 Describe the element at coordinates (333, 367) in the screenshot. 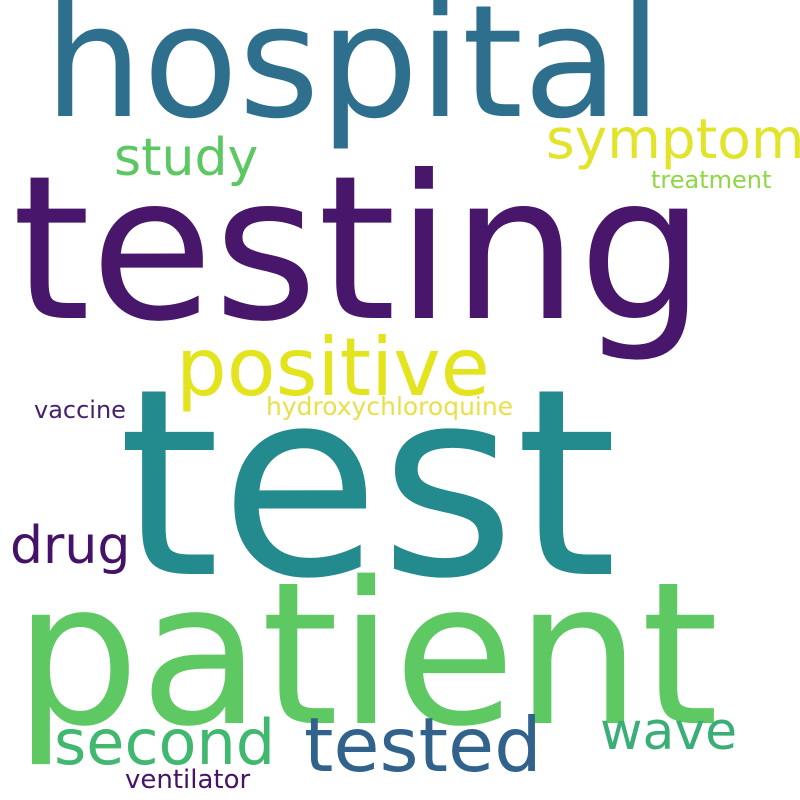

I see `word-positive: positive` at that location.